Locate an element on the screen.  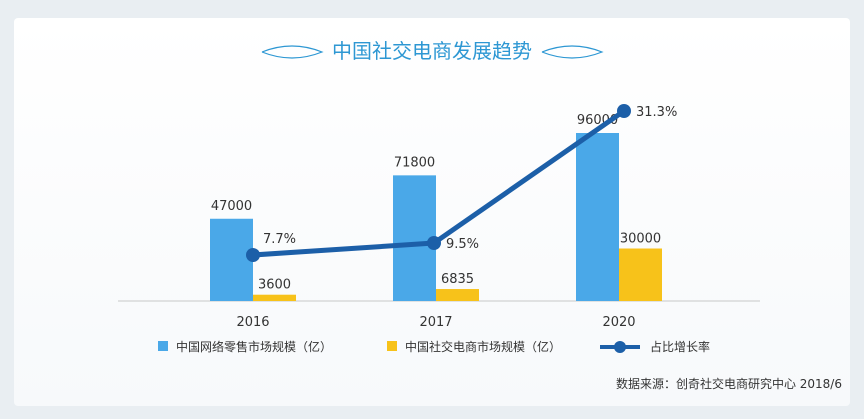
x-tick-label-2016: 2016 is located at coordinates (252, 322).